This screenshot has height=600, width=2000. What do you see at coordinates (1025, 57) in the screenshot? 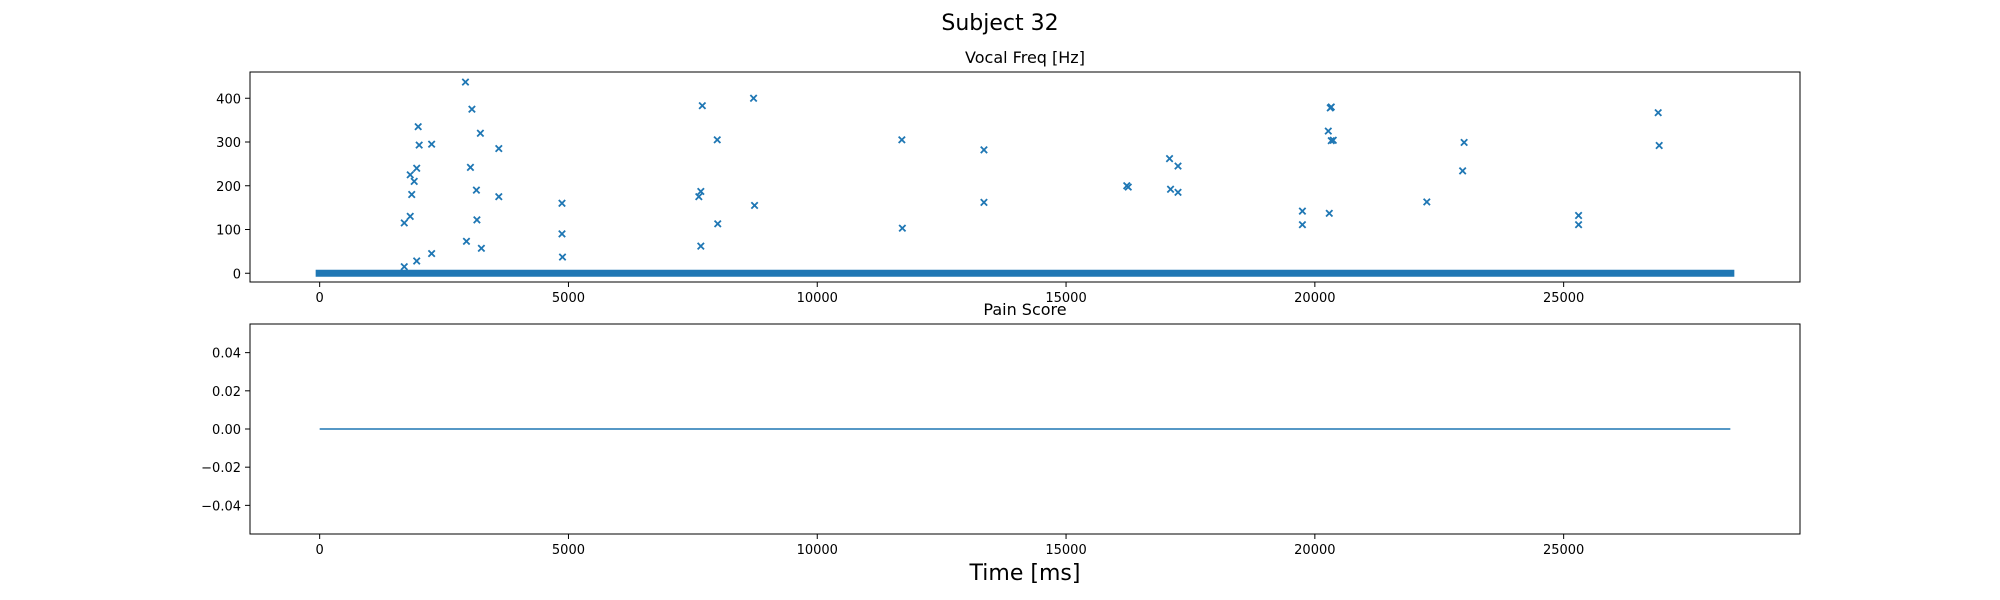
I see `vocal-freq-title: Vocal Freq [Hz]` at bounding box center [1025, 57].